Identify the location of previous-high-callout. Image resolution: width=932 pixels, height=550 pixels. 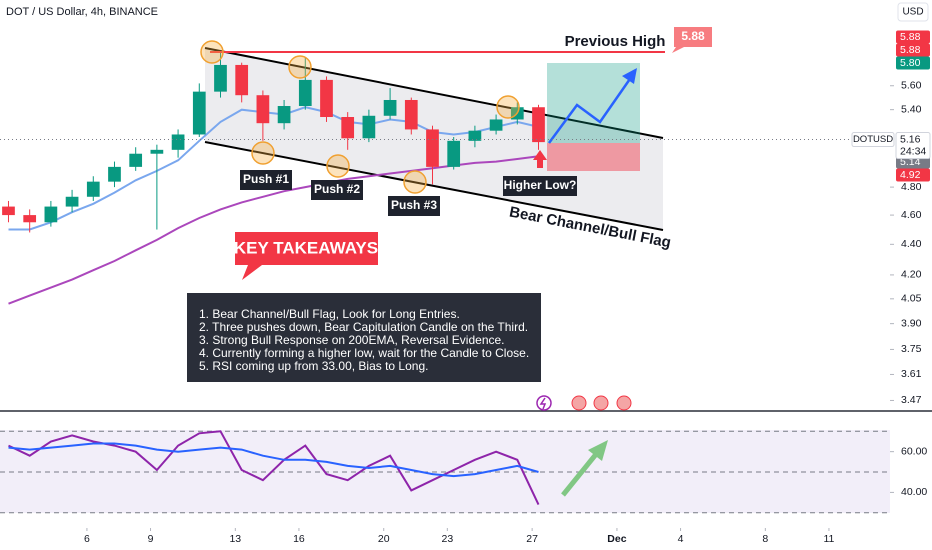
(692, 40).